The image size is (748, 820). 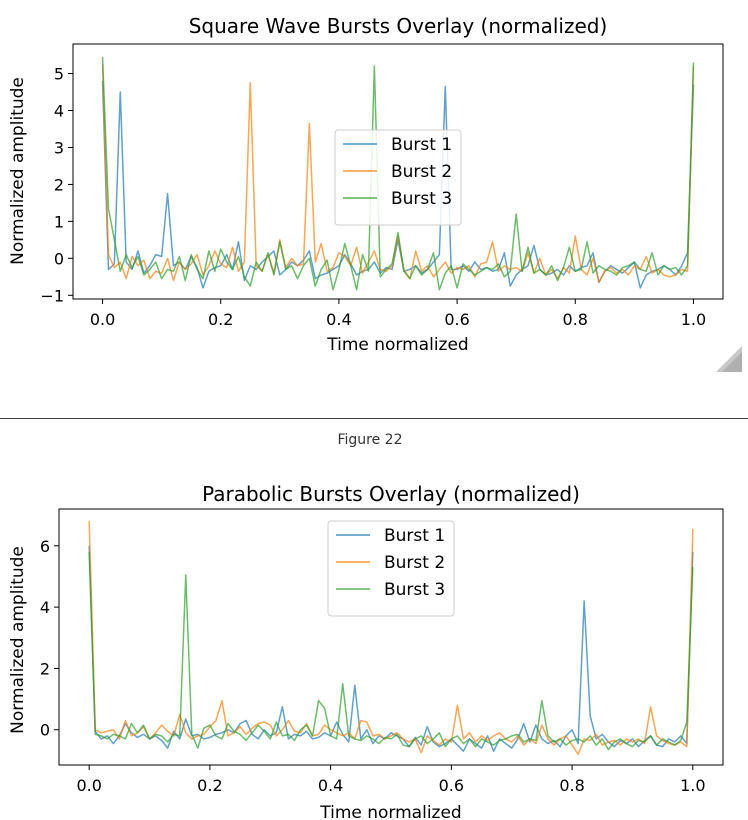 I want to click on chart-title: Square Wave Bursts Overlay (normalized), so click(x=398, y=26).